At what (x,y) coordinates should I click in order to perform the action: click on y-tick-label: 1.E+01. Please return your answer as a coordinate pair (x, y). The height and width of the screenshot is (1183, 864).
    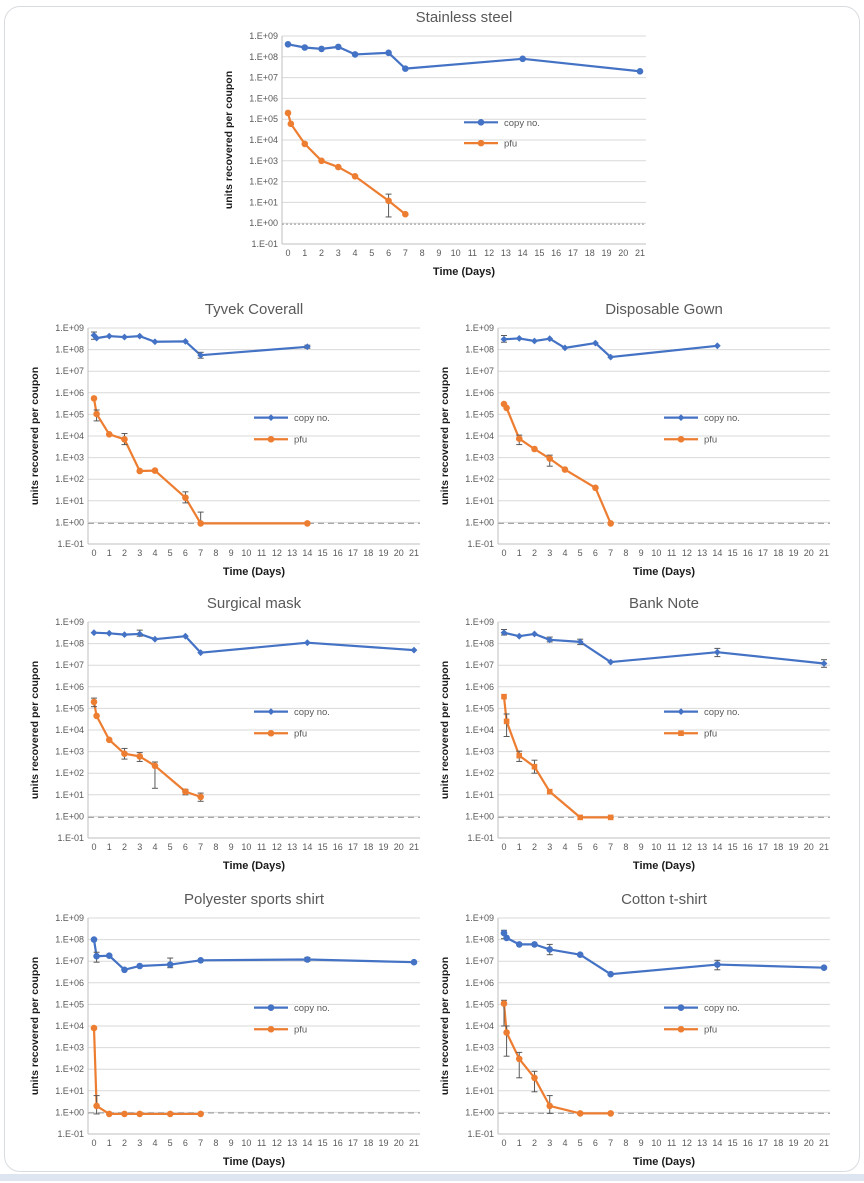
    Looking at the image, I should click on (479, 501).